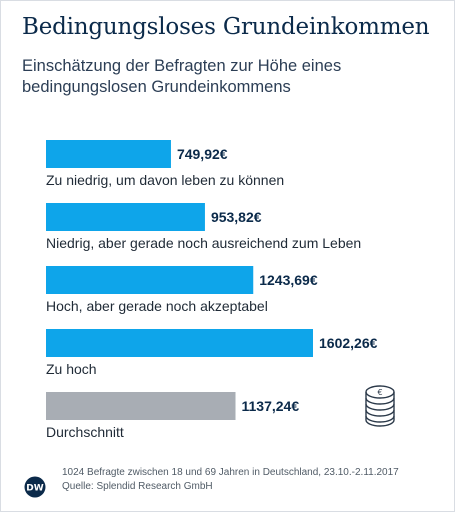 The width and height of the screenshot is (455, 512). Describe the element at coordinates (288, 280) in the screenshot. I see `value-label-3: 1243,69€` at that location.